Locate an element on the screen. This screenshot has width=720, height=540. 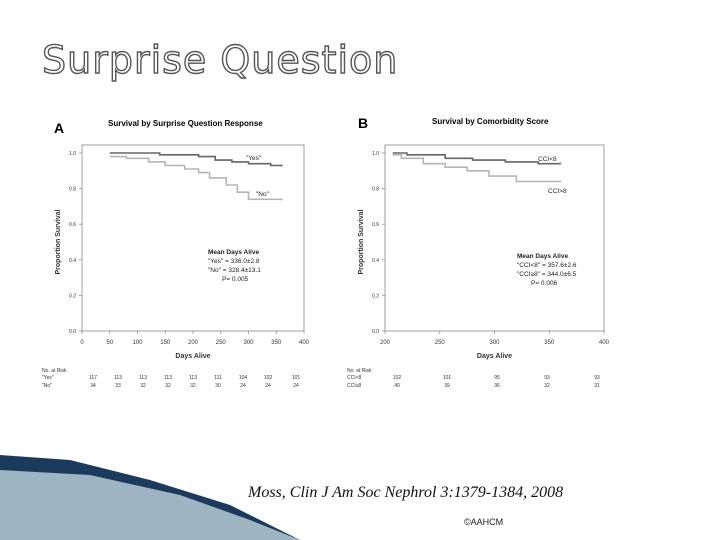
panel-a-x-tick-label: 150 is located at coordinates (165, 343).